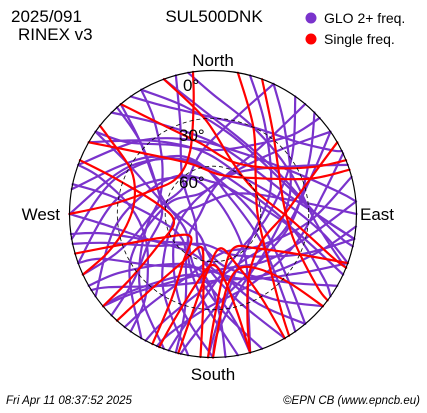 The image size is (427, 413). I want to click on direction-west: West, so click(41, 214).